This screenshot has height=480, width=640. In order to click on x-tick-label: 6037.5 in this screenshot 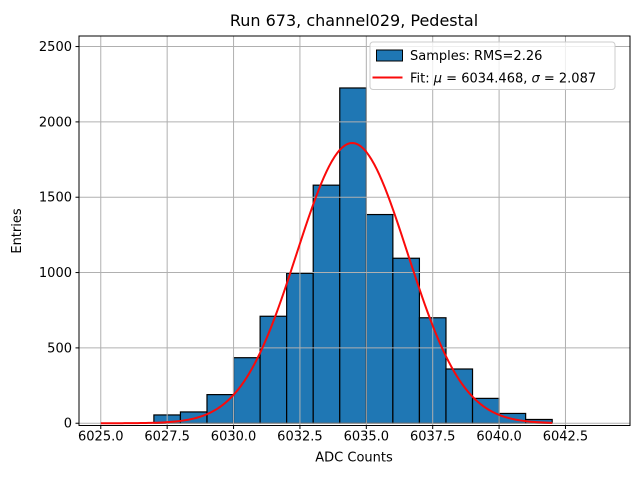, I will do `click(433, 437)`.